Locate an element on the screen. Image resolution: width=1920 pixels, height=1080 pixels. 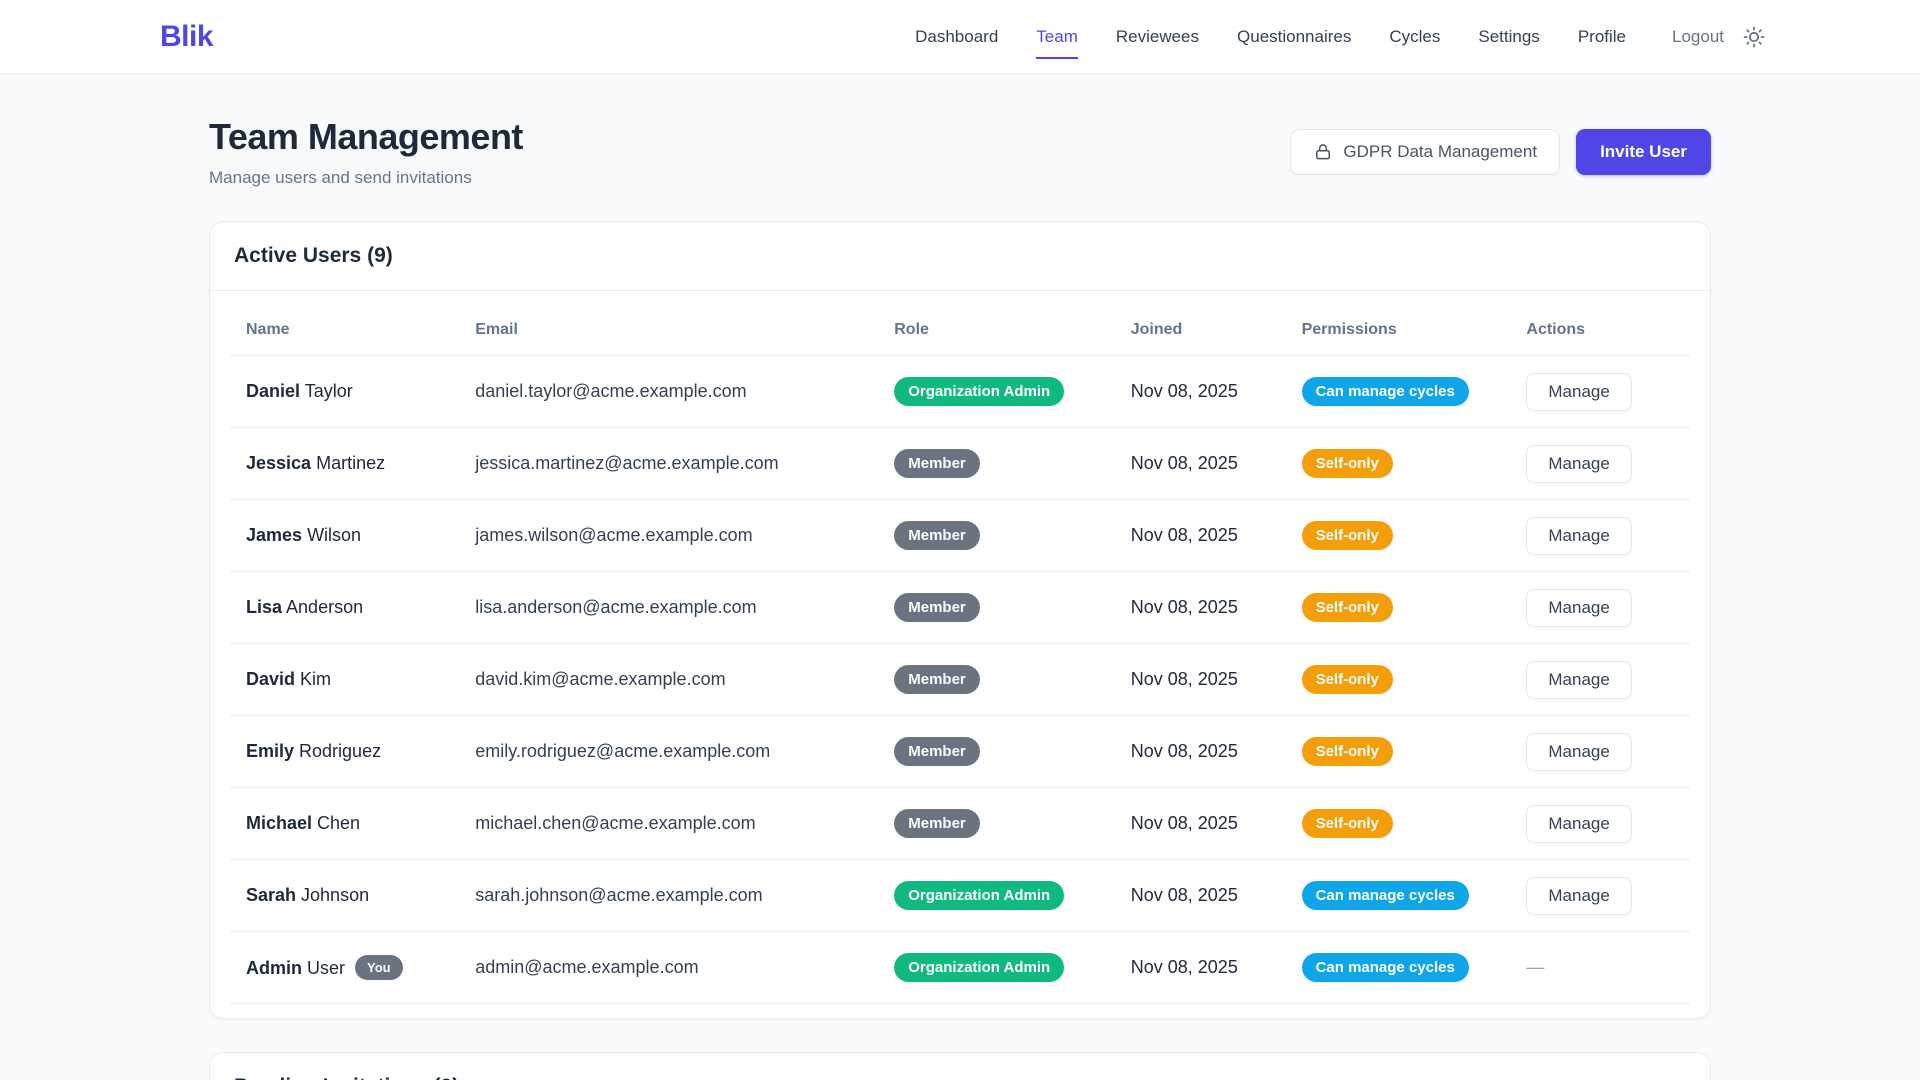
nav-item-profile: Profile is located at coordinates (1601, 36).